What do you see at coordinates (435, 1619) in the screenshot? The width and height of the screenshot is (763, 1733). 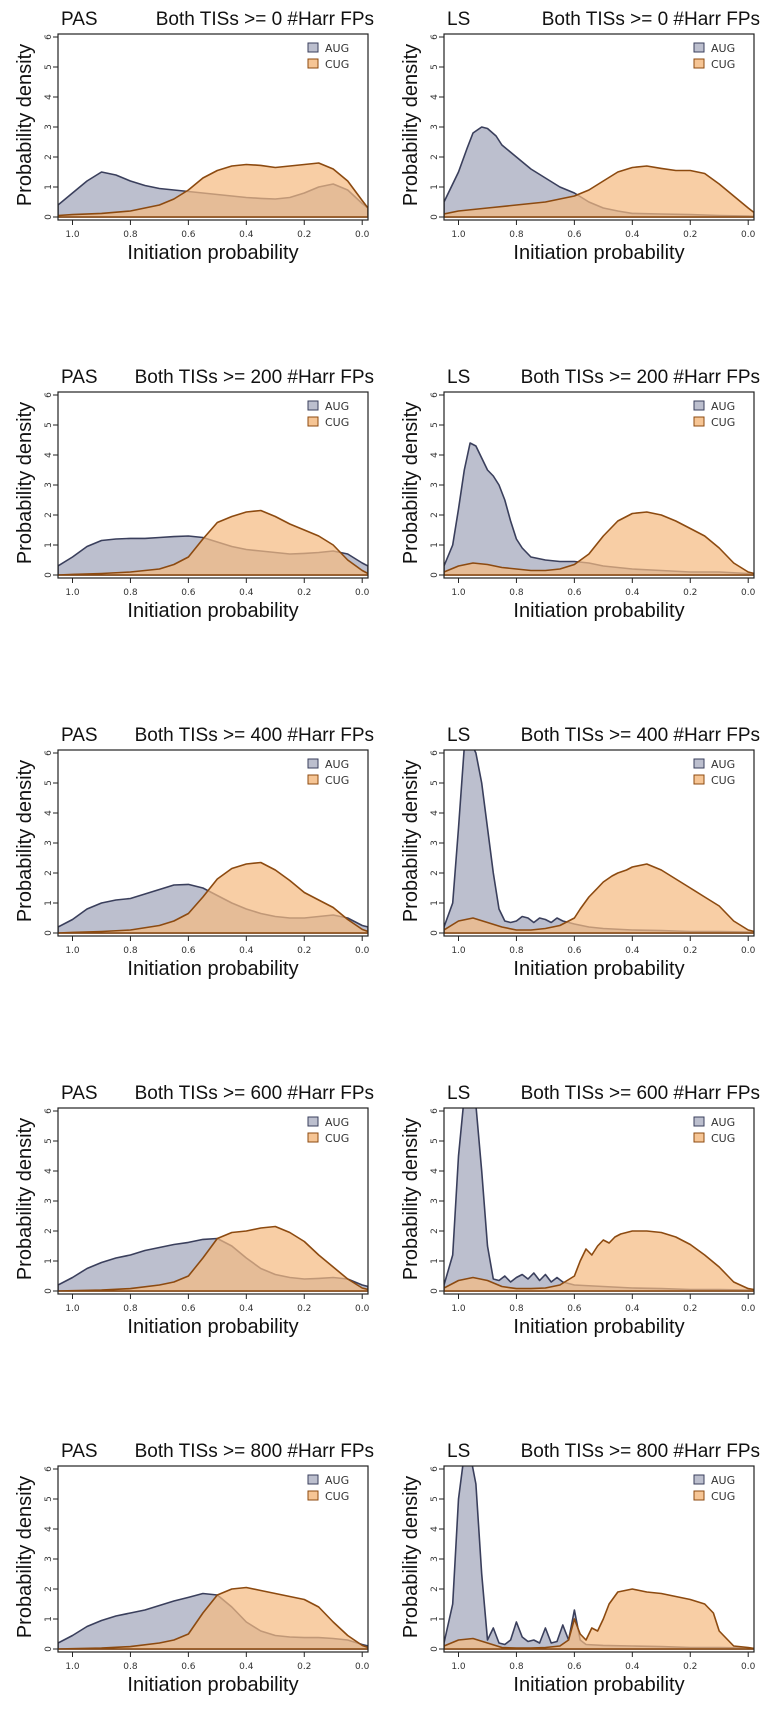 I see `y-tick-label: 1` at bounding box center [435, 1619].